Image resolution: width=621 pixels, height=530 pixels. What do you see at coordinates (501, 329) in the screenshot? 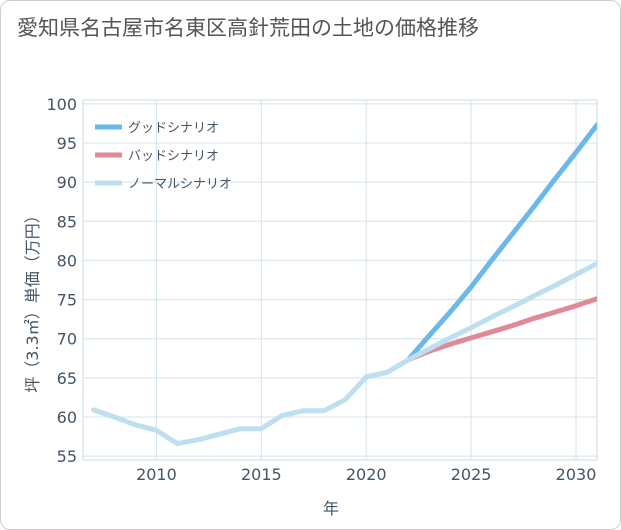
I see `series-line-bad` at bounding box center [501, 329].